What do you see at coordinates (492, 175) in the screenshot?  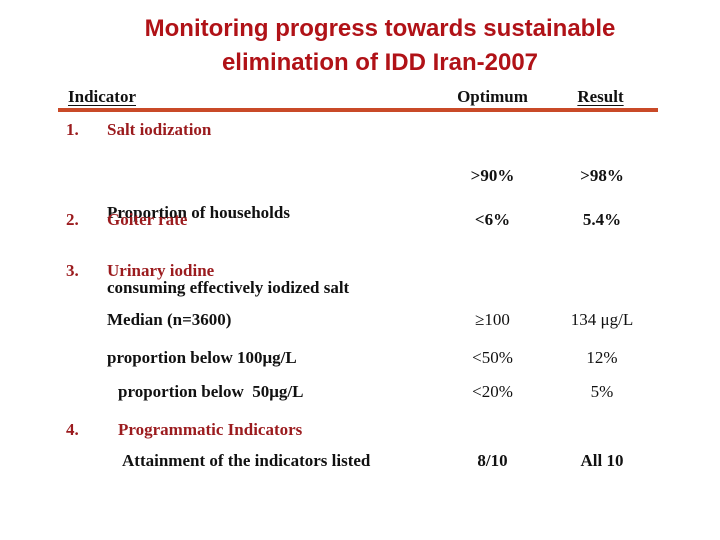 I see `optimum-value-salt: >90%` at bounding box center [492, 175].